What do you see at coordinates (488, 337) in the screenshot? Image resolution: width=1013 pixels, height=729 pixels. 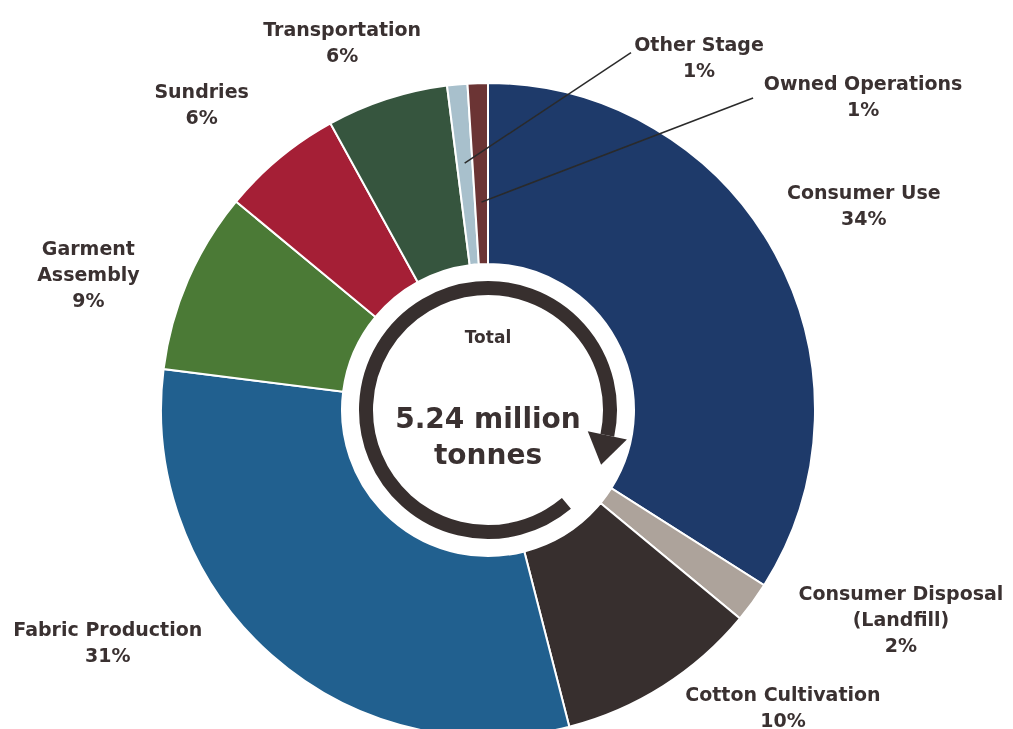 I see `text: Total` at bounding box center [488, 337].